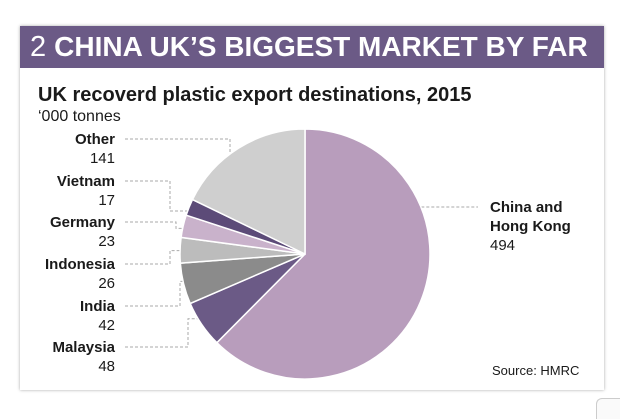  What do you see at coordinates (38, 47) in the screenshot?
I see `chart-number: 2` at bounding box center [38, 47].